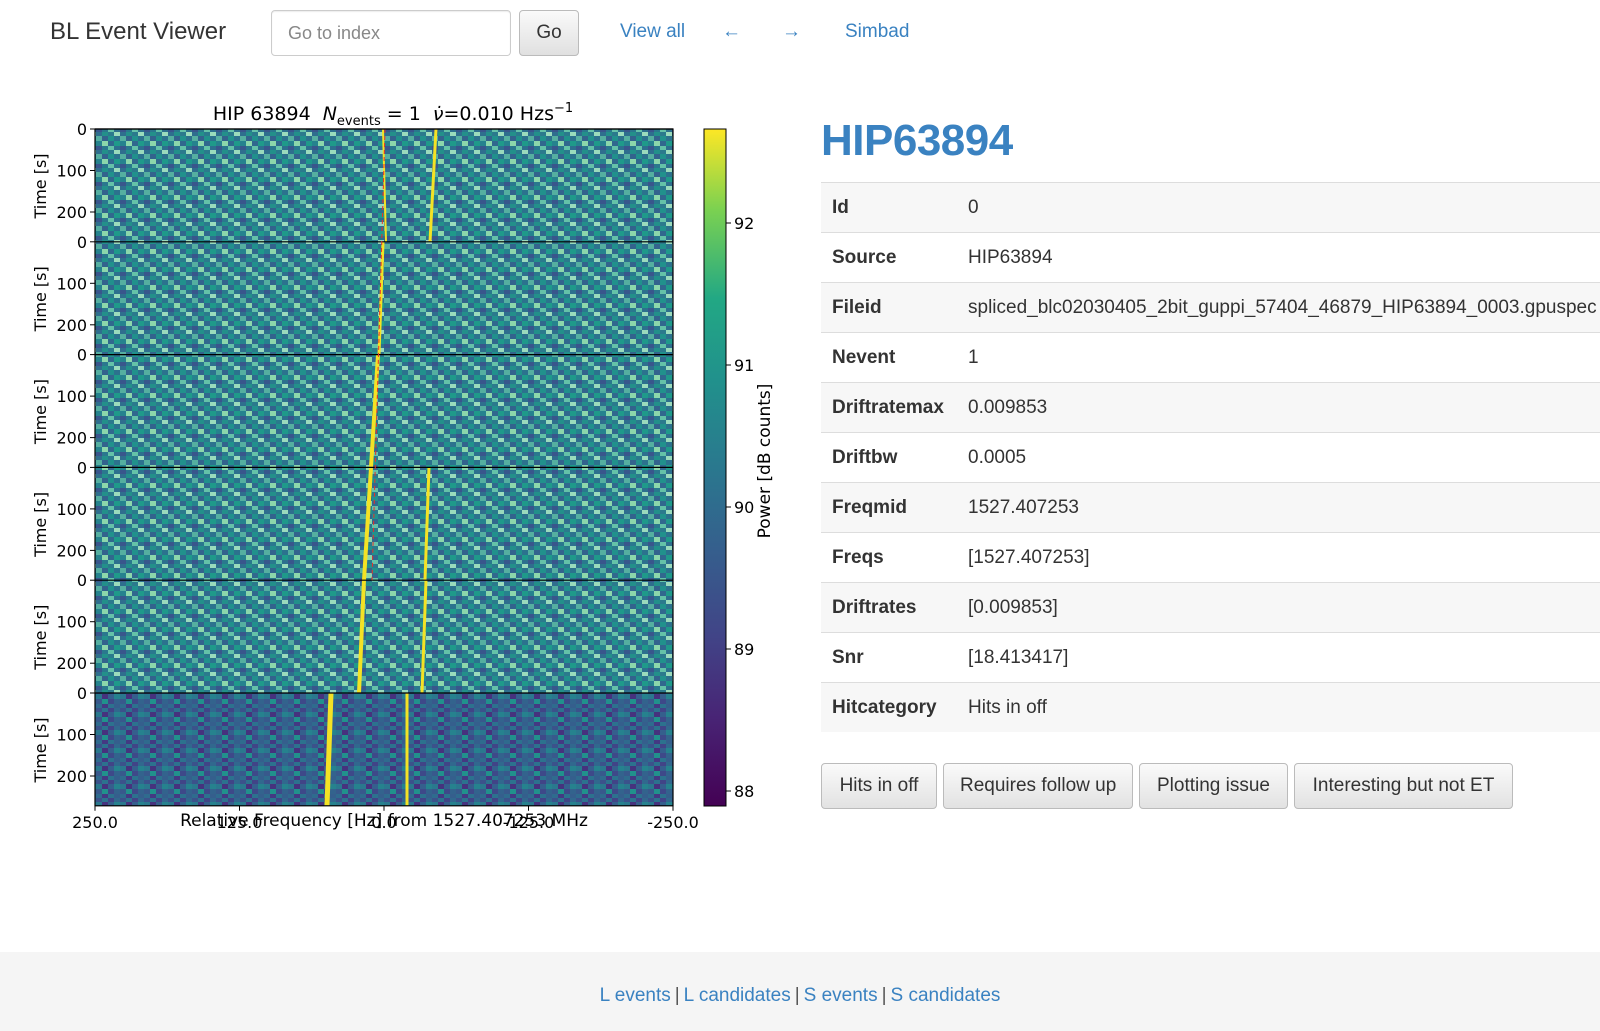  What do you see at coordinates (1403, 786) in the screenshot?
I see `interesting-but-not-et-button: Interesting but not ET` at bounding box center [1403, 786].